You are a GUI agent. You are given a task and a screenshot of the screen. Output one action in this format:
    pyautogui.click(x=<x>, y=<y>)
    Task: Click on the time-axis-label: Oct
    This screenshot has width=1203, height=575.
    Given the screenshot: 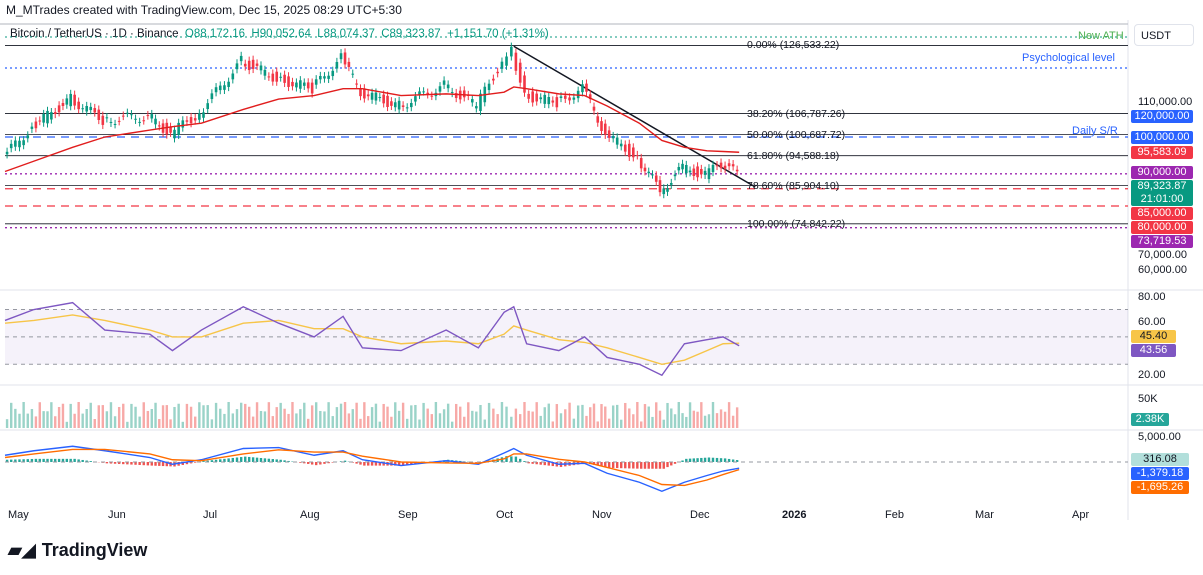 What is the action you would take?
    pyautogui.click(x=505, y=515)
    